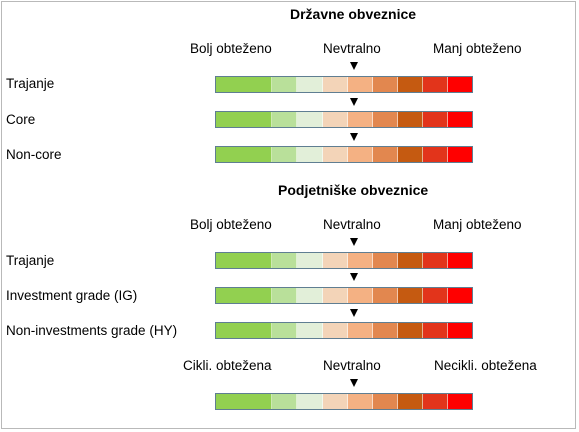 The image size is (579, 432). Describe the element at coordinates (72, 295) in the screenshot. I see `row-label-investment-grade: Investment grade (IG)` at that location.